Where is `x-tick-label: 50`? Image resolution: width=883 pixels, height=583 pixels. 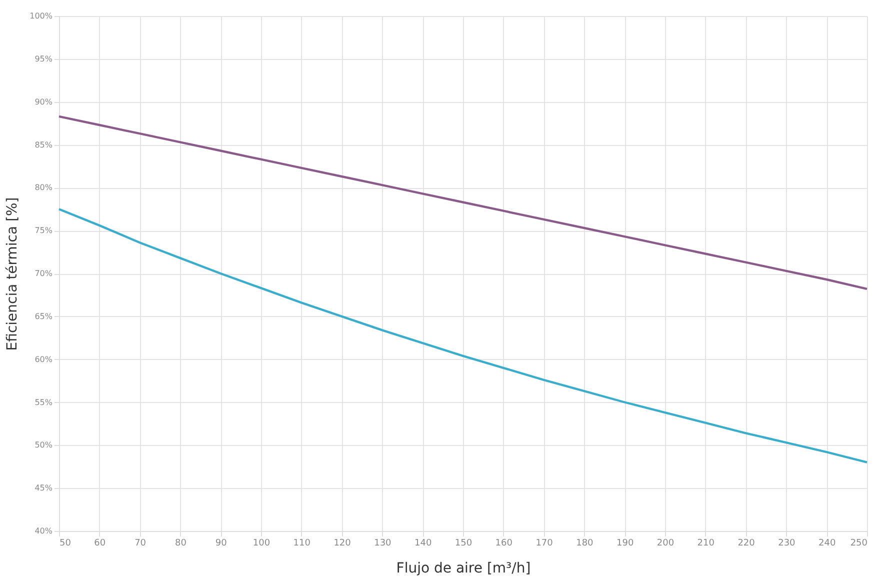 x-tick-label: 50 is located at coordinates (66, 543).